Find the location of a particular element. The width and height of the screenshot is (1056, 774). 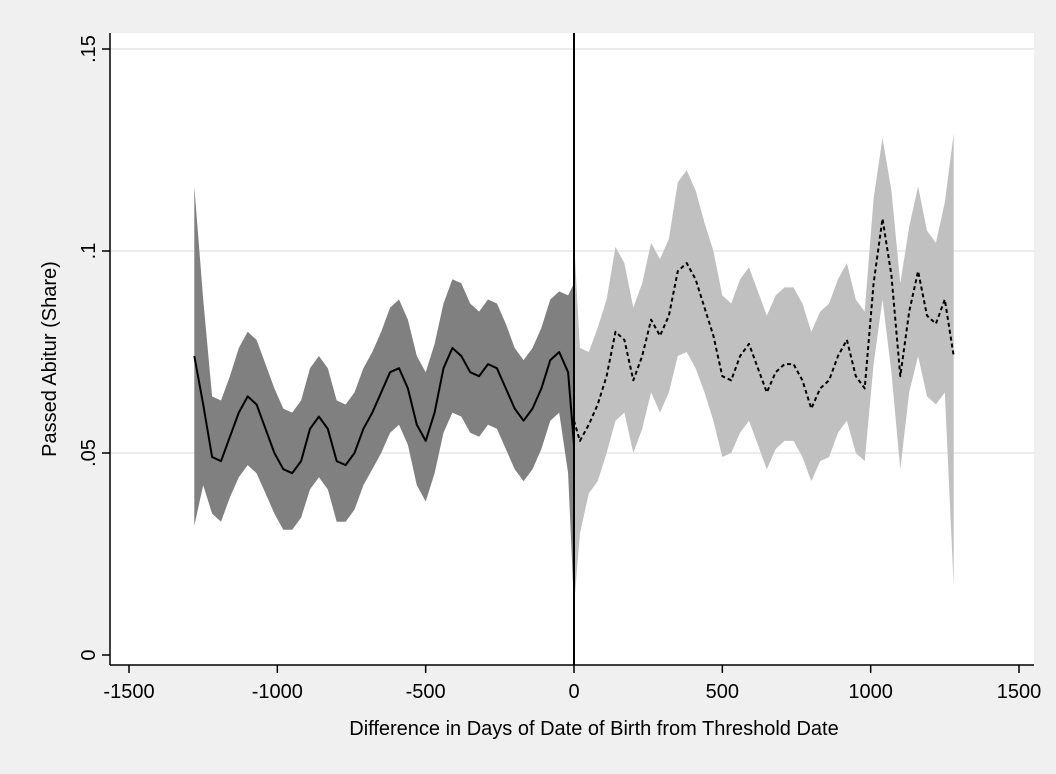

y-tick-label: 0 is located at coordinates (89, 654).